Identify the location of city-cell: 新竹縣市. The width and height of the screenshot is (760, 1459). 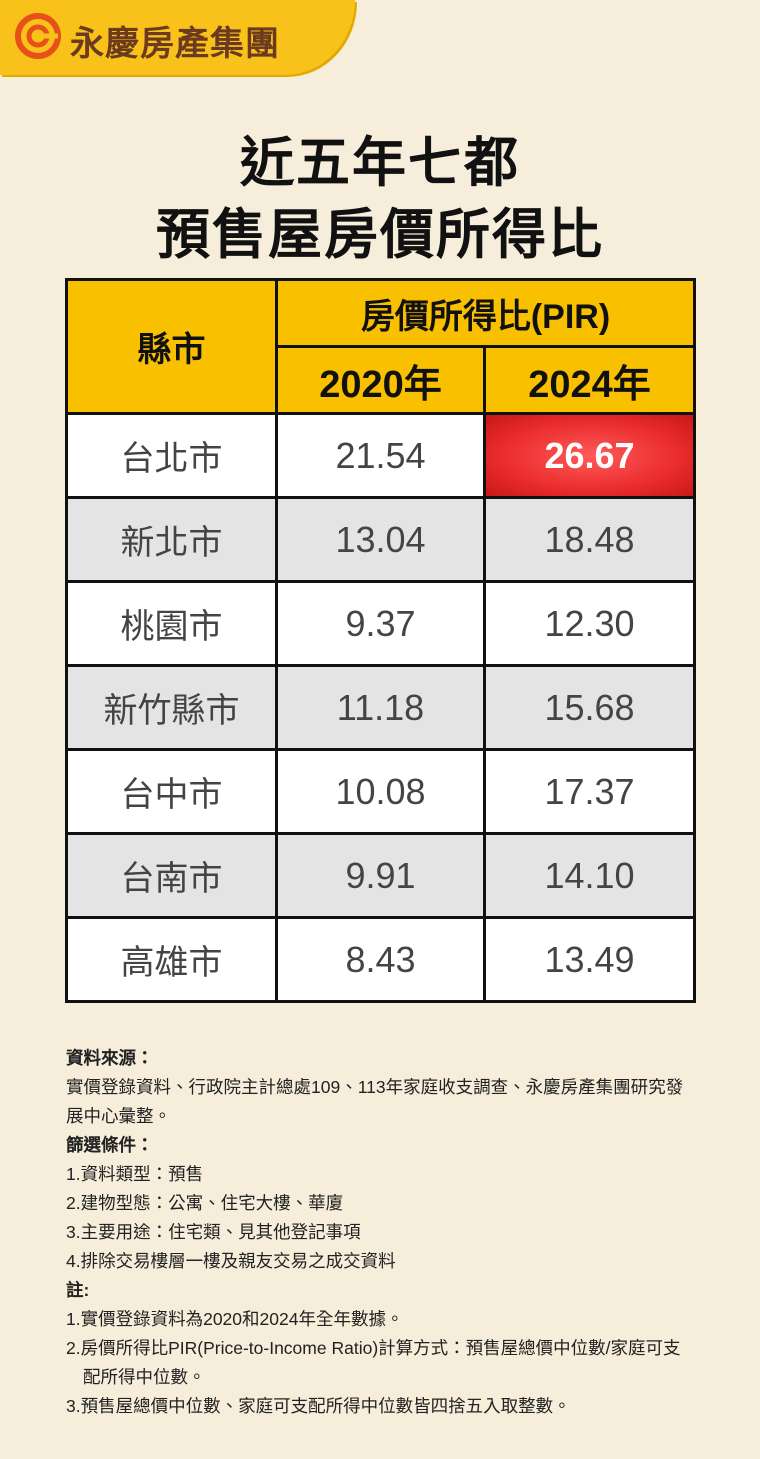
(171, 707).